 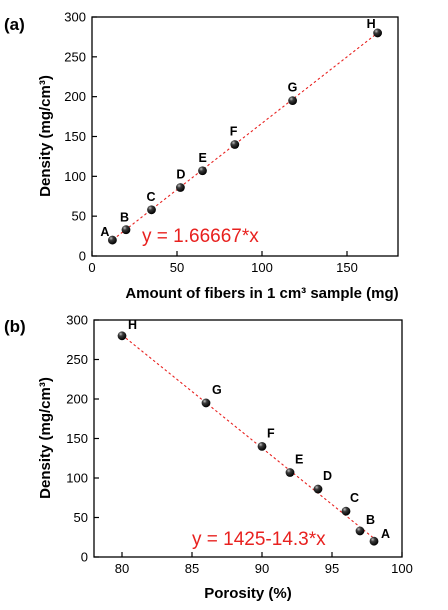 What do you see at coordinates (14, 24) in the screenshot?
I see `panel-label-a: (a)` at bounding box center [14, 24].